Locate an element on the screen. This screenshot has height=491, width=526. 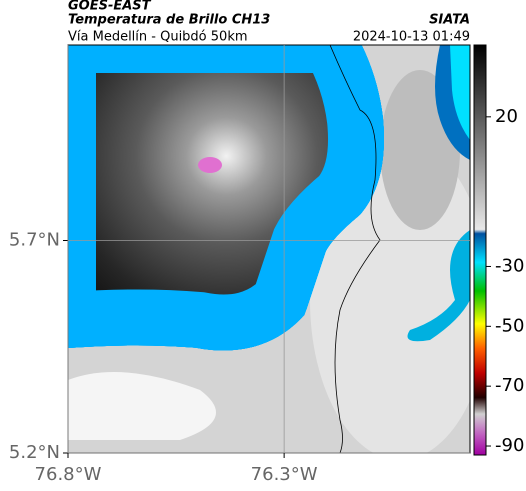
lat-tick-label: 5.2°N is located at coordinates (34, 452).